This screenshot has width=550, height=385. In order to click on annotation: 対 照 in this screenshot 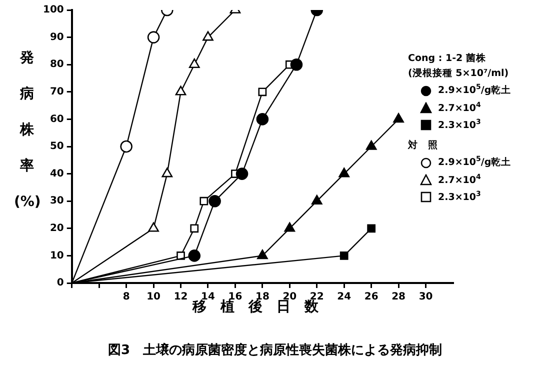, I will do `click(423, 145)`.